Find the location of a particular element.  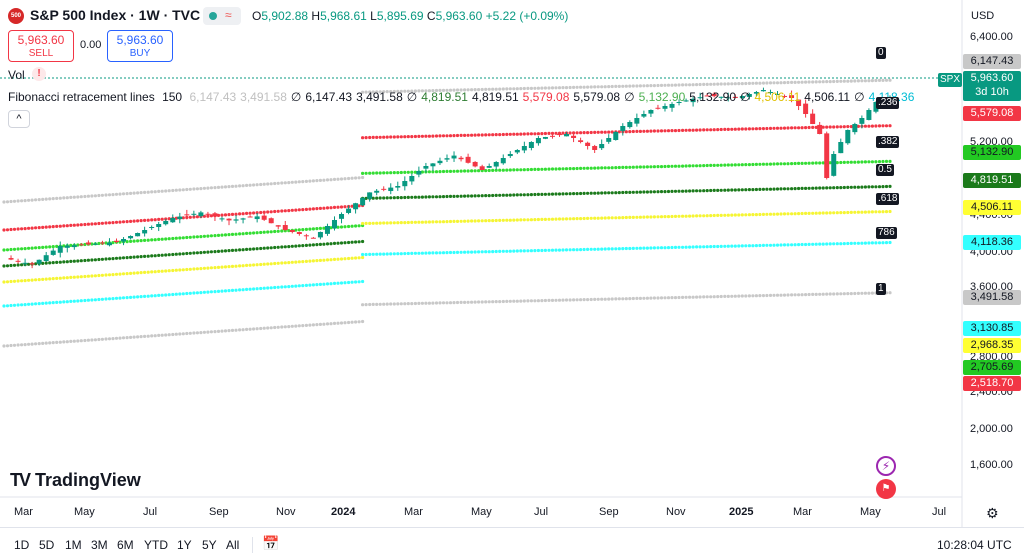

buy-button: 5,963.60 BUY is located at coordinates (140, 46).